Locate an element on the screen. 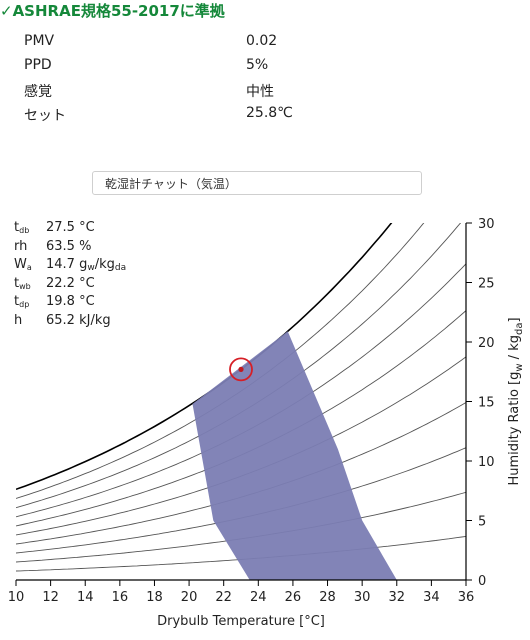 The height and width of the screenshot is (640, 530). state-label: rh is located at coordinates (21, 246).